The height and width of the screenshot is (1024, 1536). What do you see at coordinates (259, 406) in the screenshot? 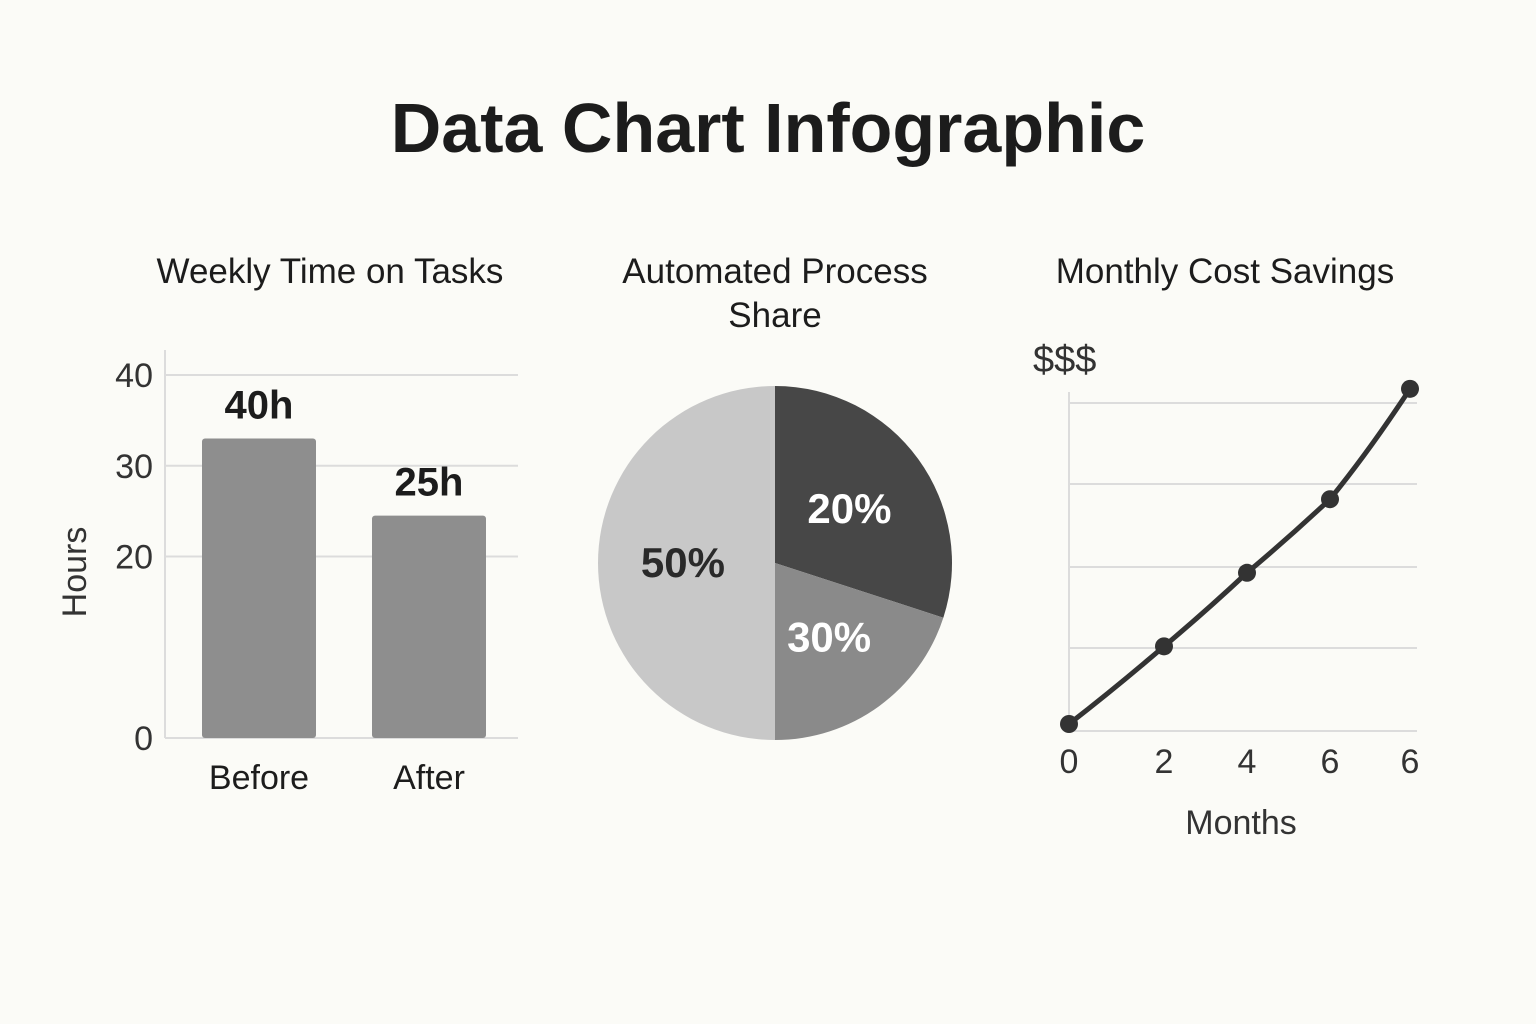
I see `bar-data-label: 40h` at bounding box center [259, 406].